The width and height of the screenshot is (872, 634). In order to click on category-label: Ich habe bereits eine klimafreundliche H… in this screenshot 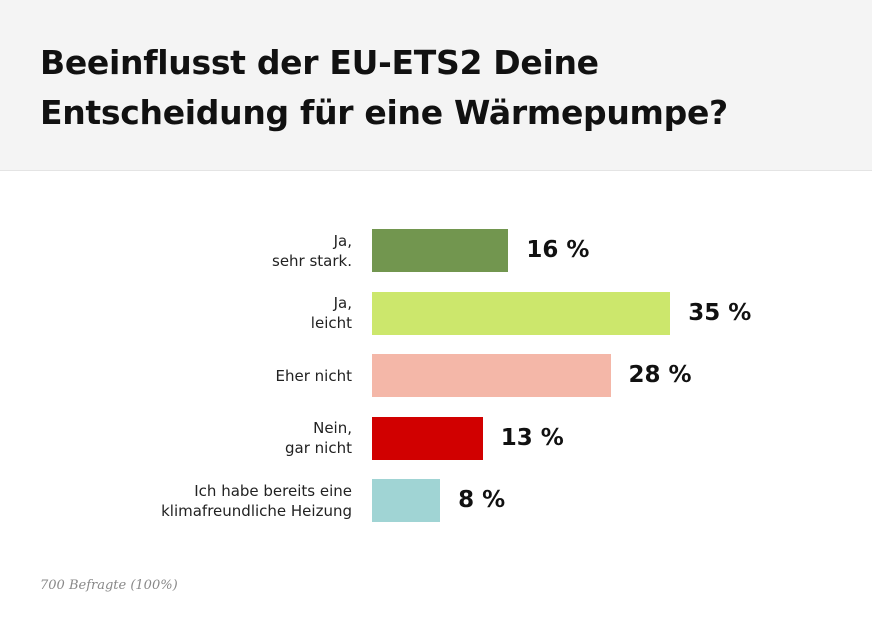, I will do `click(256, 500)`.